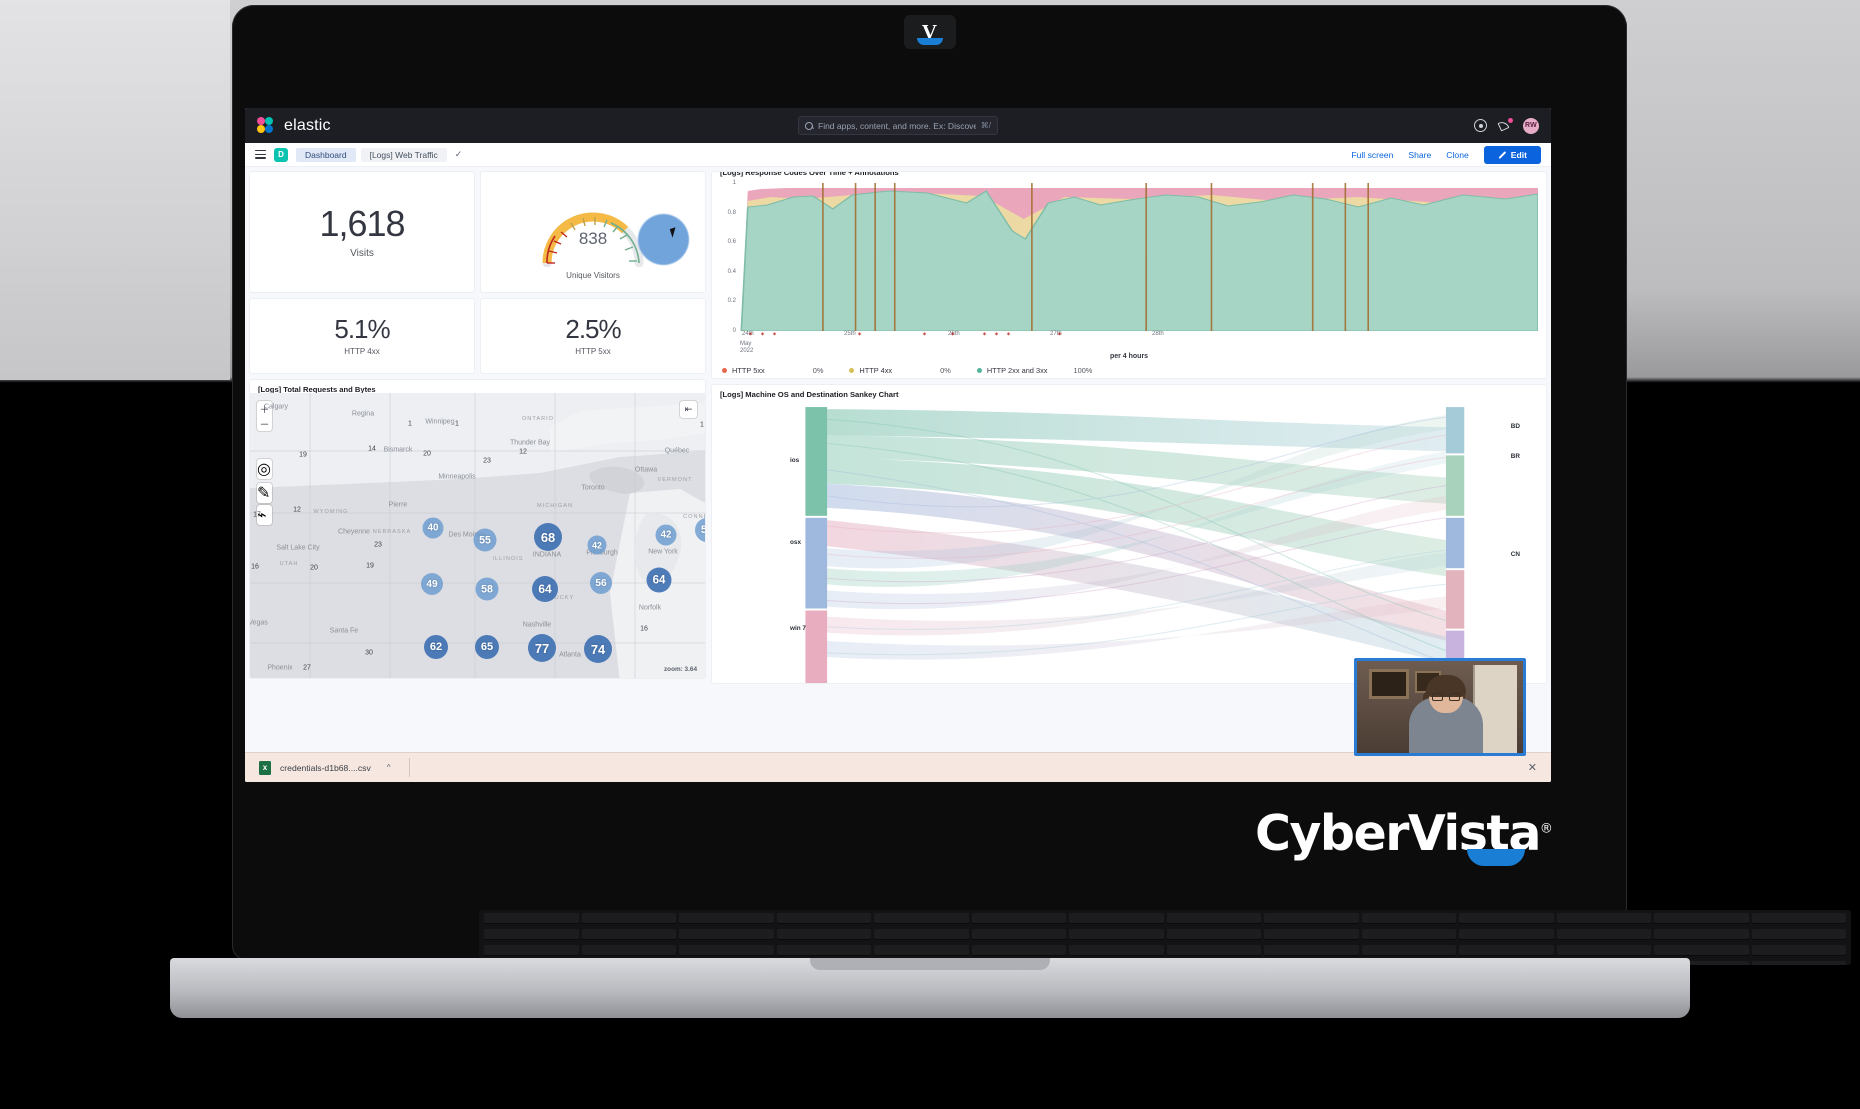  Describe the element at coordinates (1515, 456) in the screenshot. I see `sankey-destination-label: BR` at that location.